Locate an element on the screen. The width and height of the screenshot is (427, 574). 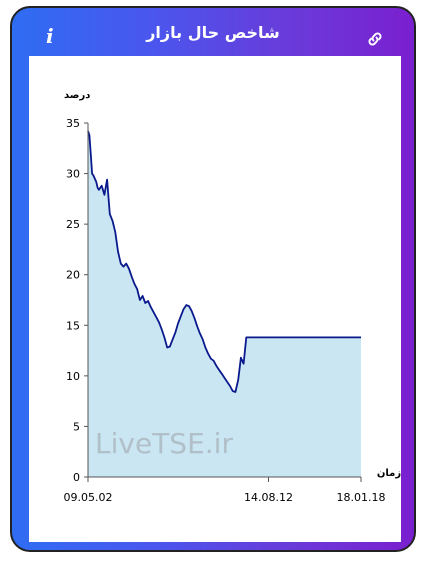
watermark: LiveTSE.ir is located at coordinates (164, 443).